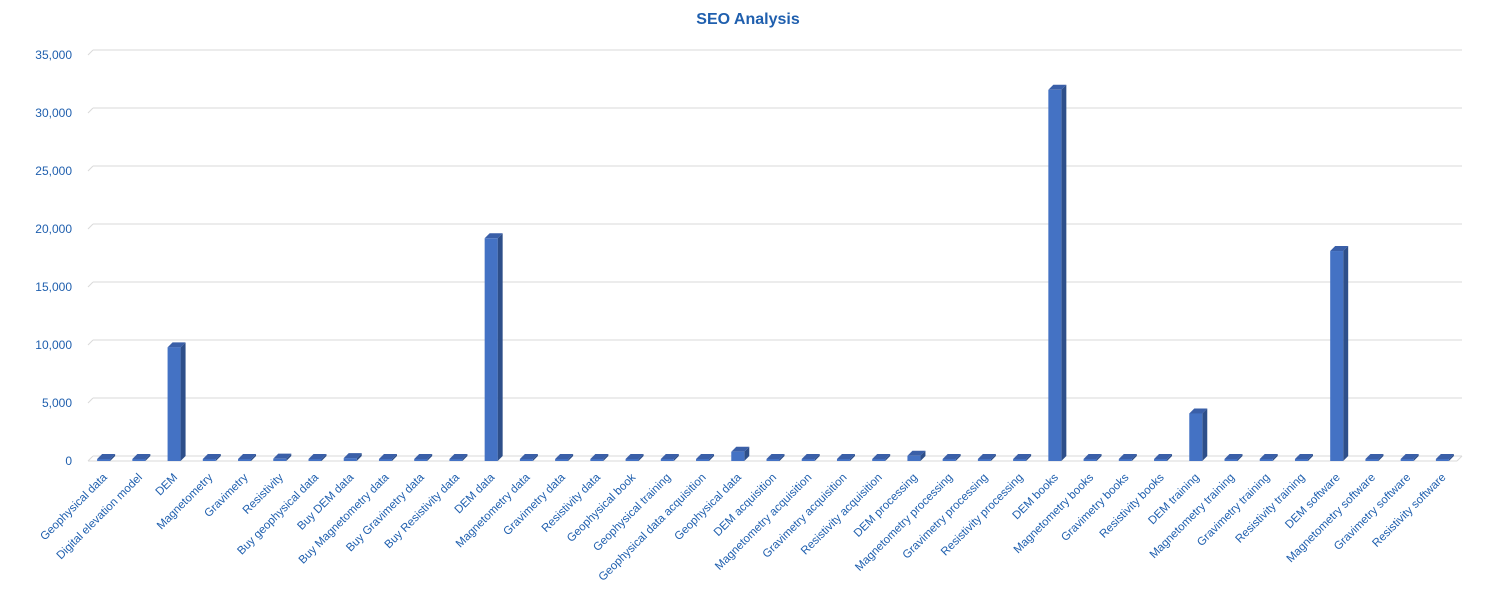  Describe the element at coordinates (745, 505) in the screenshot. I see `x-tick-label: DEM acquisition` at that location.